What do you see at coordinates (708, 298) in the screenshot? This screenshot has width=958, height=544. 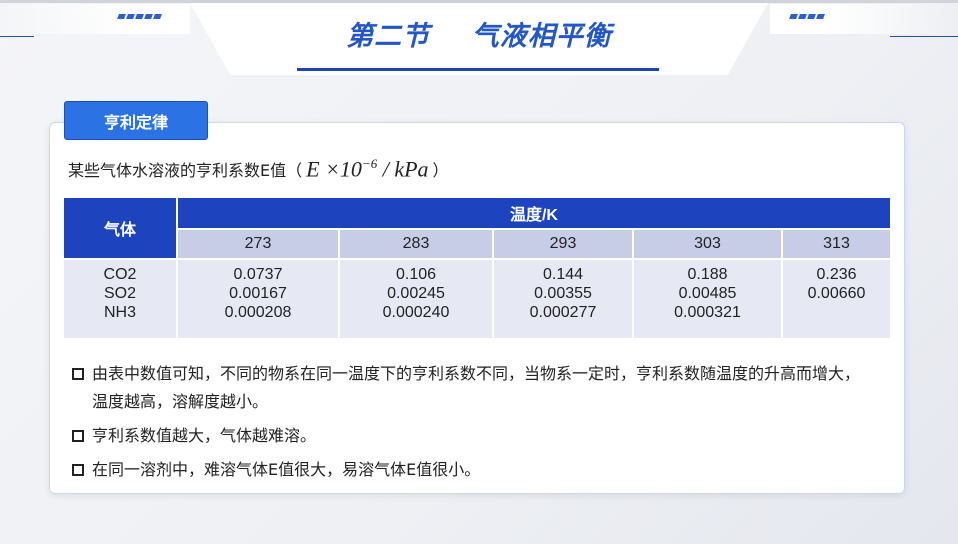 I see `values-303: 0.188 0.00485 0.000321` at bounding box center [708, 298].